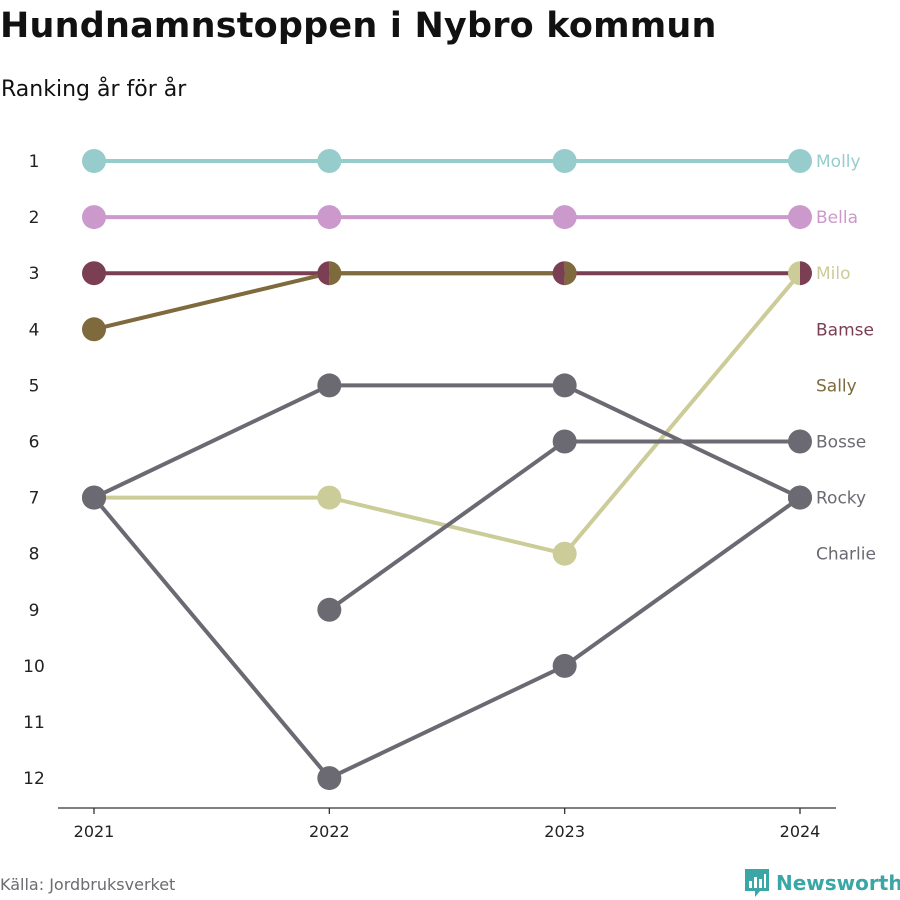 This screenshot has width=900, height=900. Describe the element at coordinates (329, 831) in the screenshot. I see `x-tick-label-2022: 2022` at that location.